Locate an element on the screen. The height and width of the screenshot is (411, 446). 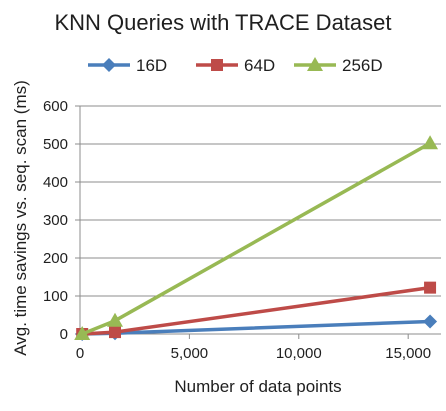
y-tick-label: 0 is located at coordinates (64, 334).